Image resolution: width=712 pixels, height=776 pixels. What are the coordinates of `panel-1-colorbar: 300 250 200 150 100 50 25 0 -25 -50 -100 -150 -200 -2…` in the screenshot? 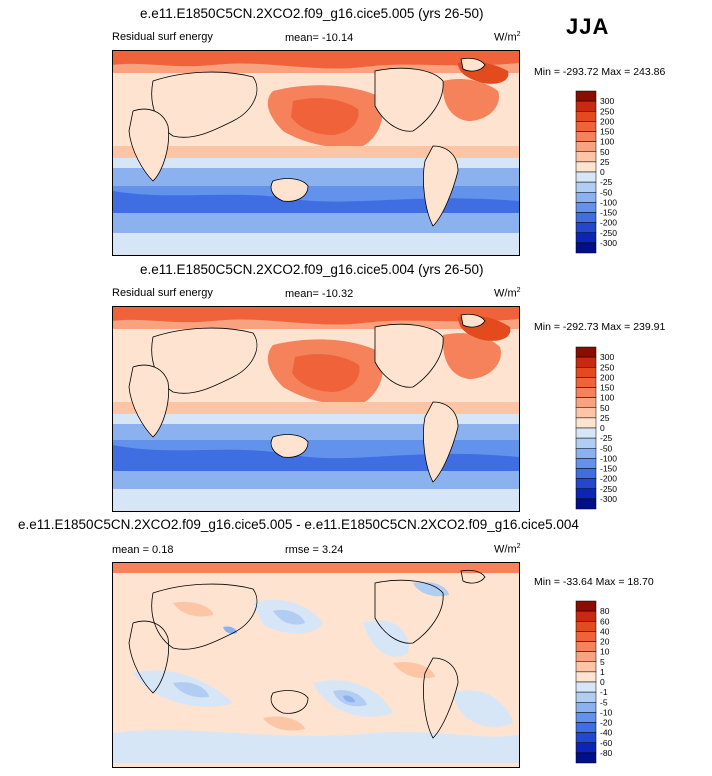 It's located at (602, 172).